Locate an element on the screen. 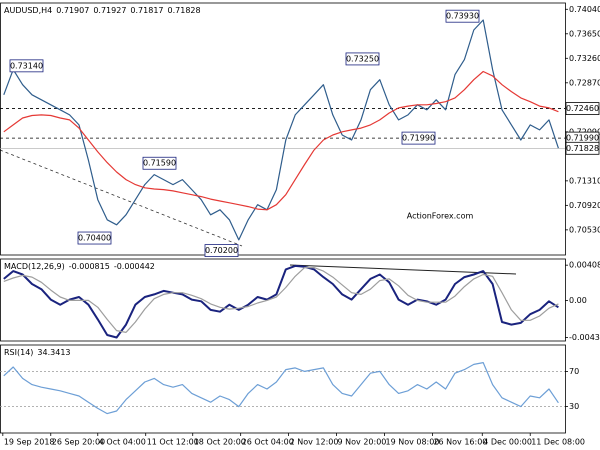  level-label: 0.71990 is located at coordinates (582, 138).